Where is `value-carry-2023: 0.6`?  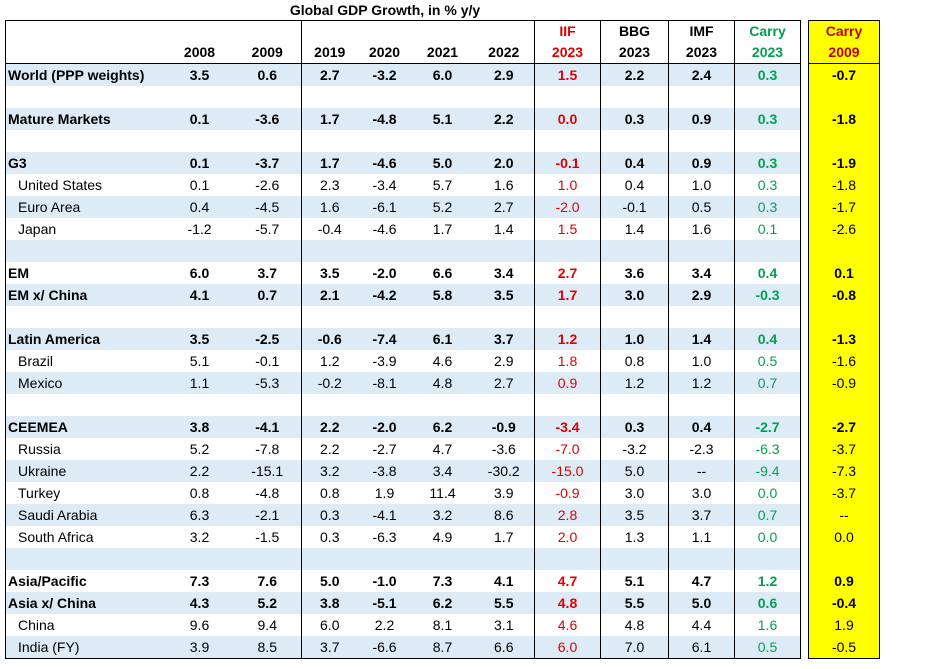
value-carry-2023: 0.6 is located at coordinates (767, 603).